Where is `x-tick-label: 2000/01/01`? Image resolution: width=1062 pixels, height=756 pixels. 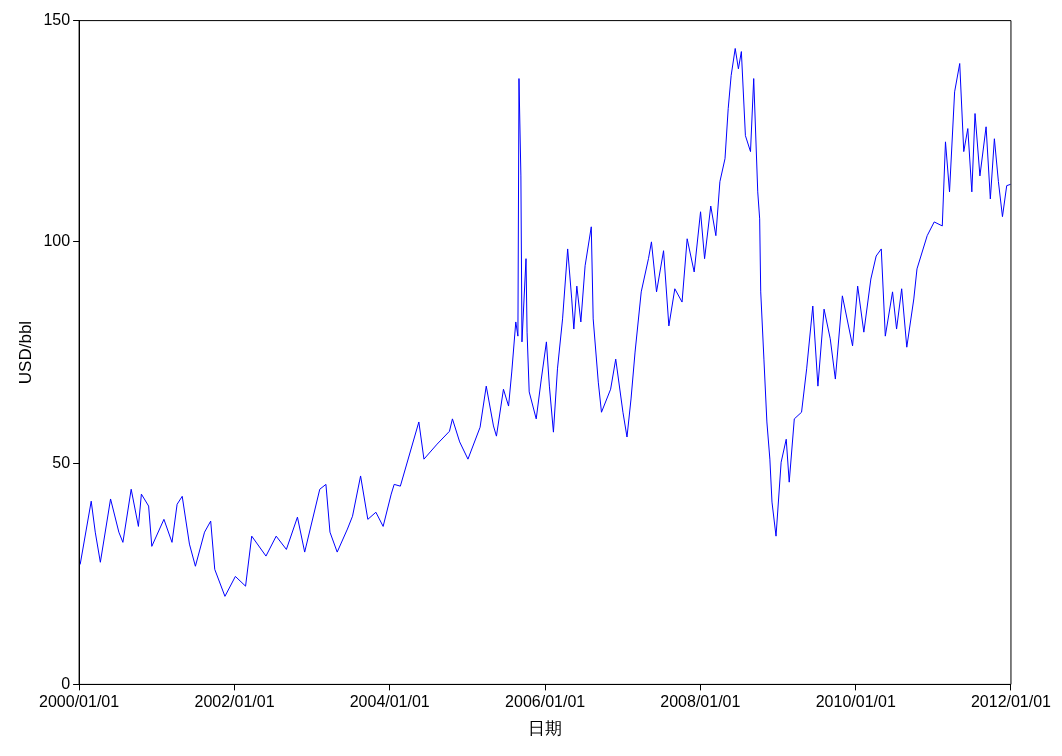
x-tick-label: 2000/01/01 is located at coordinates (79, 702).